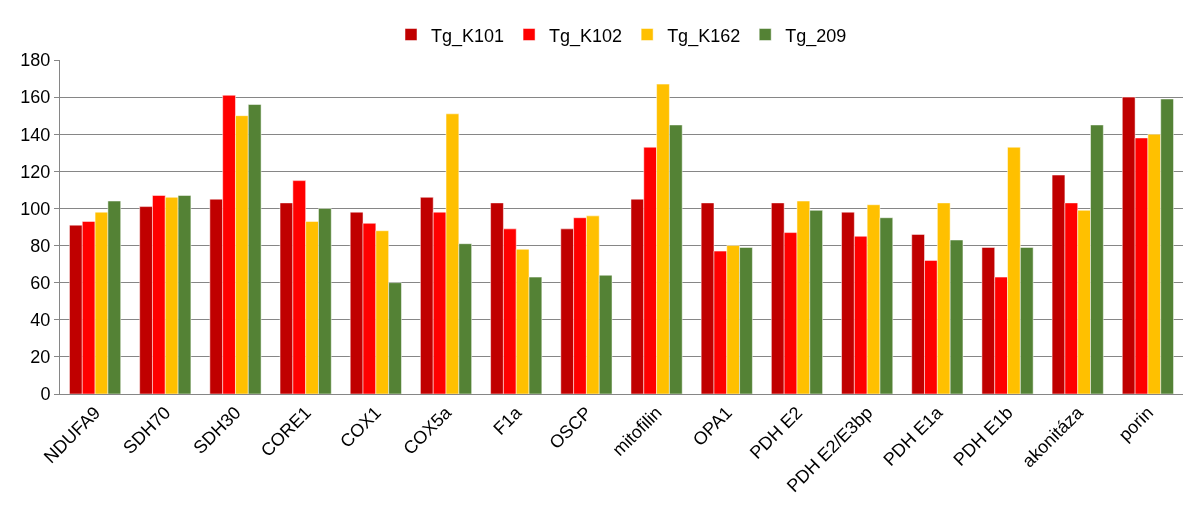 This screenshot has width=1198, height=506. I want to click on legend-label: Tg_209, so click(816, 36).